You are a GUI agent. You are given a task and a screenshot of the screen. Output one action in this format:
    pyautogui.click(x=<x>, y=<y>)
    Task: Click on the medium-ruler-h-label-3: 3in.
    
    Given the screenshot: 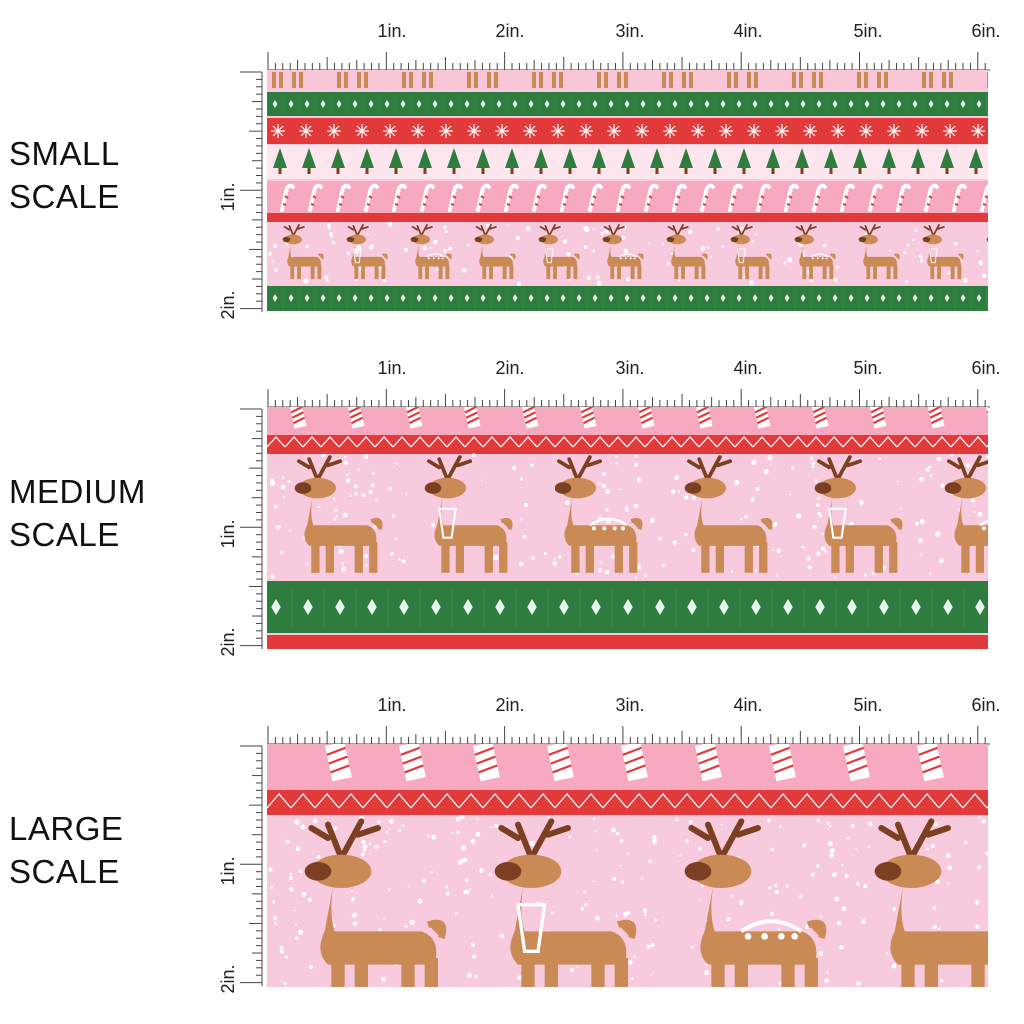 What is the action you would take?
    pyautogui.click(x=629, y=368)
    